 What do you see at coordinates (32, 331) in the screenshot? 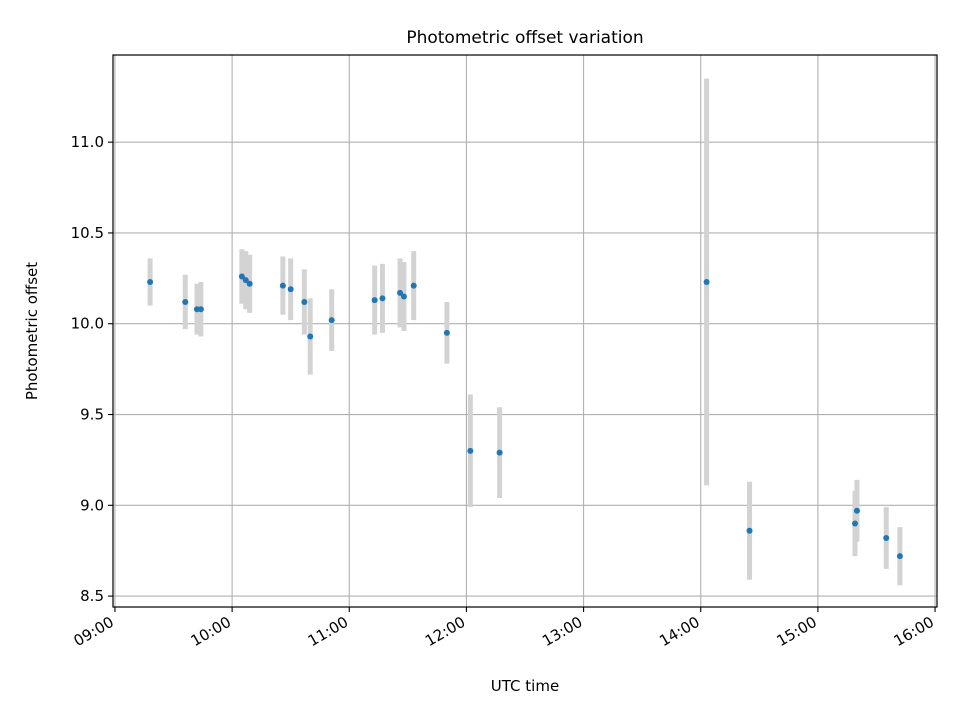
I see `y-axis-label: Photometric offset` at bounding box center [32, 331].